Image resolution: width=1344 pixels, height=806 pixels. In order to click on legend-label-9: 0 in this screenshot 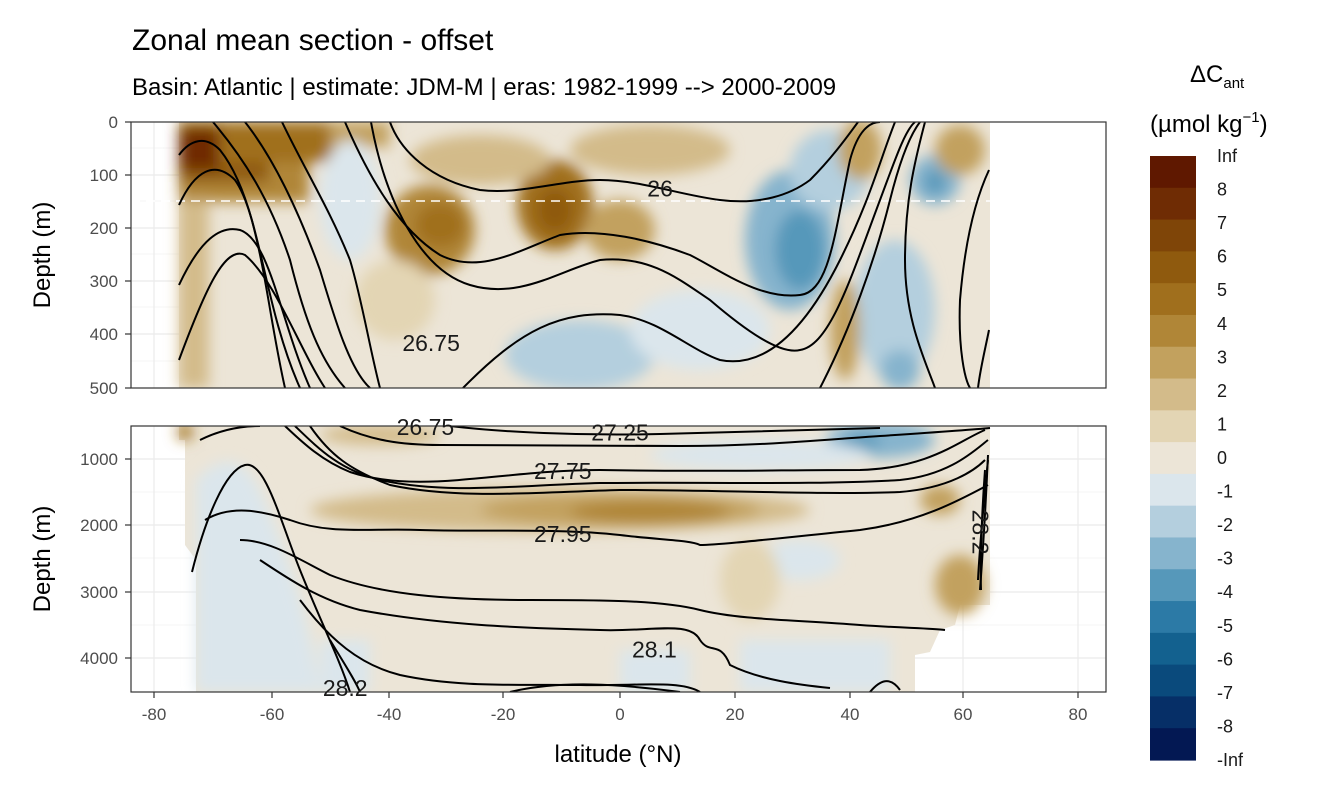, I will do `click(1222, 458)`.